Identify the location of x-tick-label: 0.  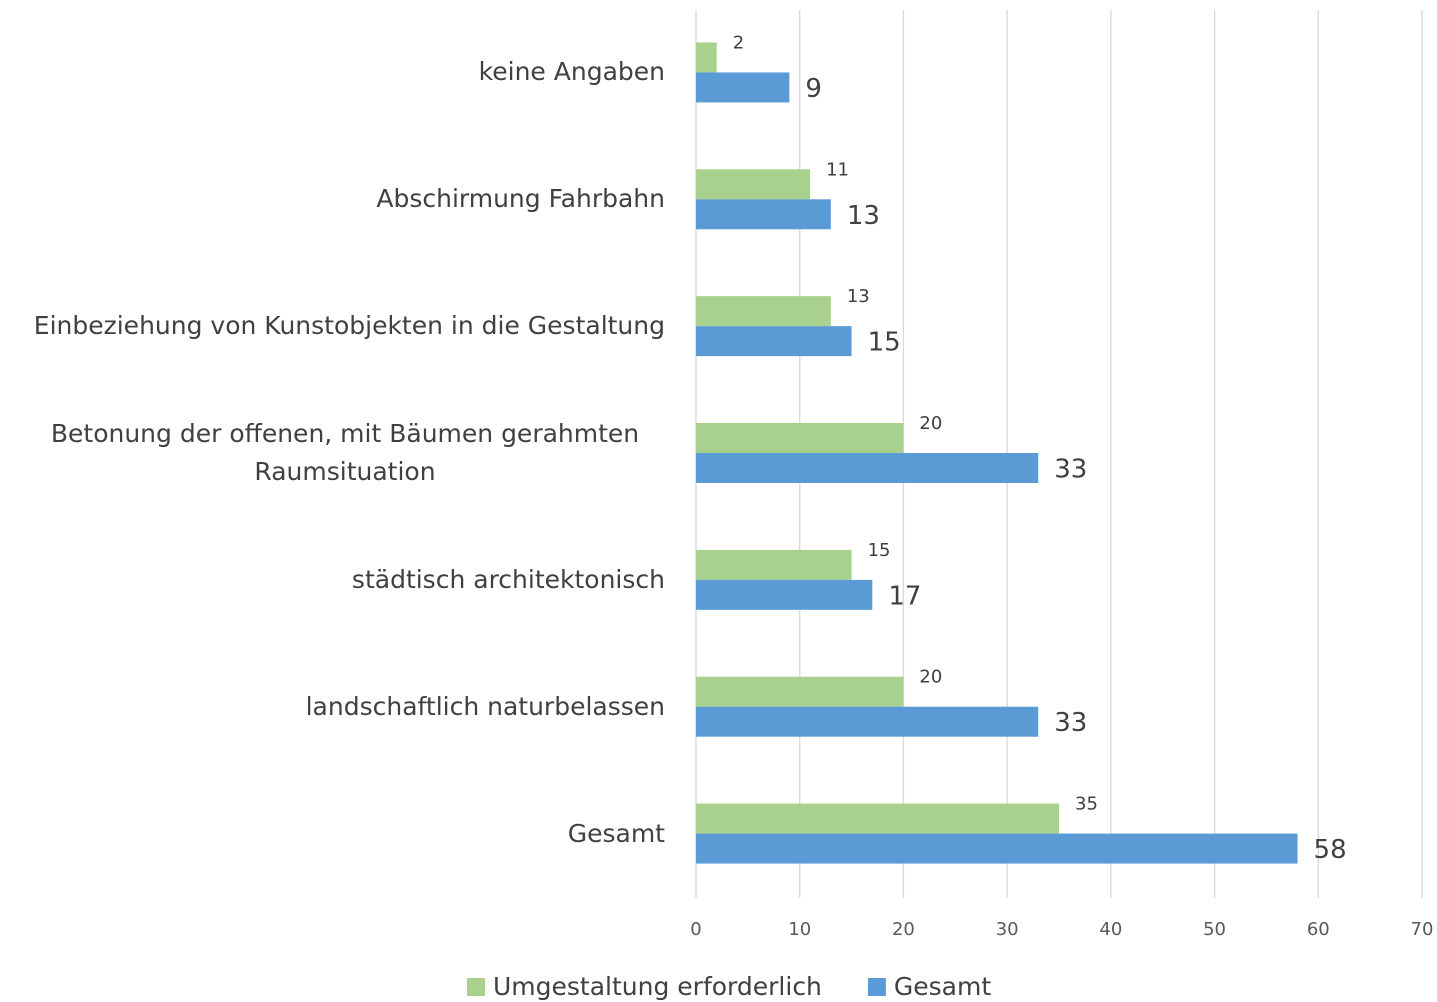
(695, 929).